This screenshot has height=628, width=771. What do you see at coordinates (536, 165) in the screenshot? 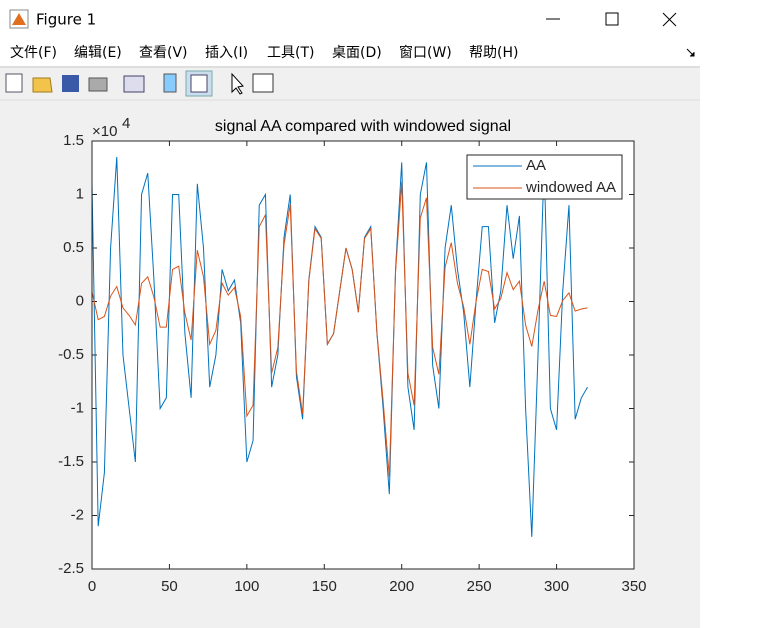
I see `legend-label: AA` at bounding box center [536, 165].